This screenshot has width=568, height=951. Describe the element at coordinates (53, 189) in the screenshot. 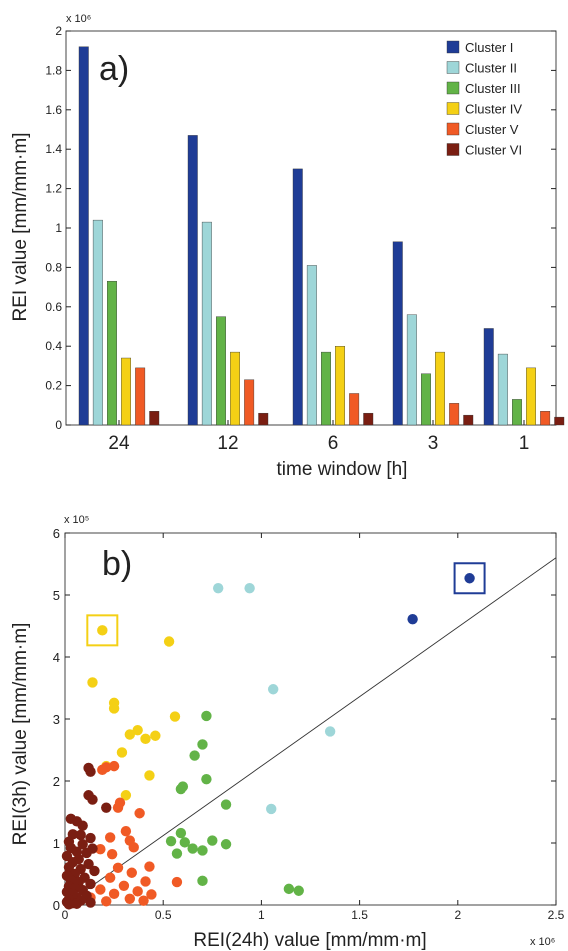

I see `y-tick-label: 1.2` at that location.